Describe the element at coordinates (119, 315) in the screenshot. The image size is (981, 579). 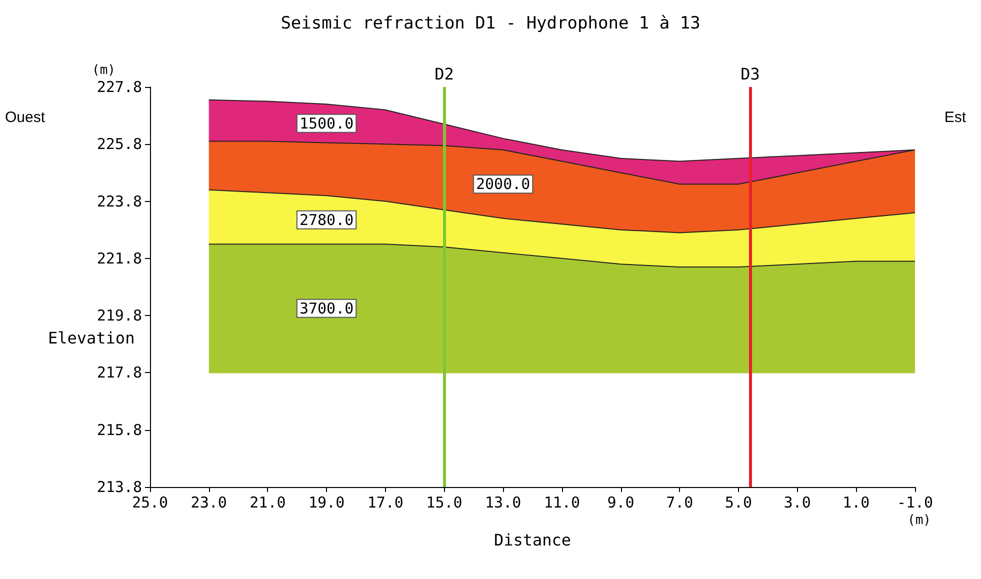
I see `y-tick-label: 219.8` at that location.